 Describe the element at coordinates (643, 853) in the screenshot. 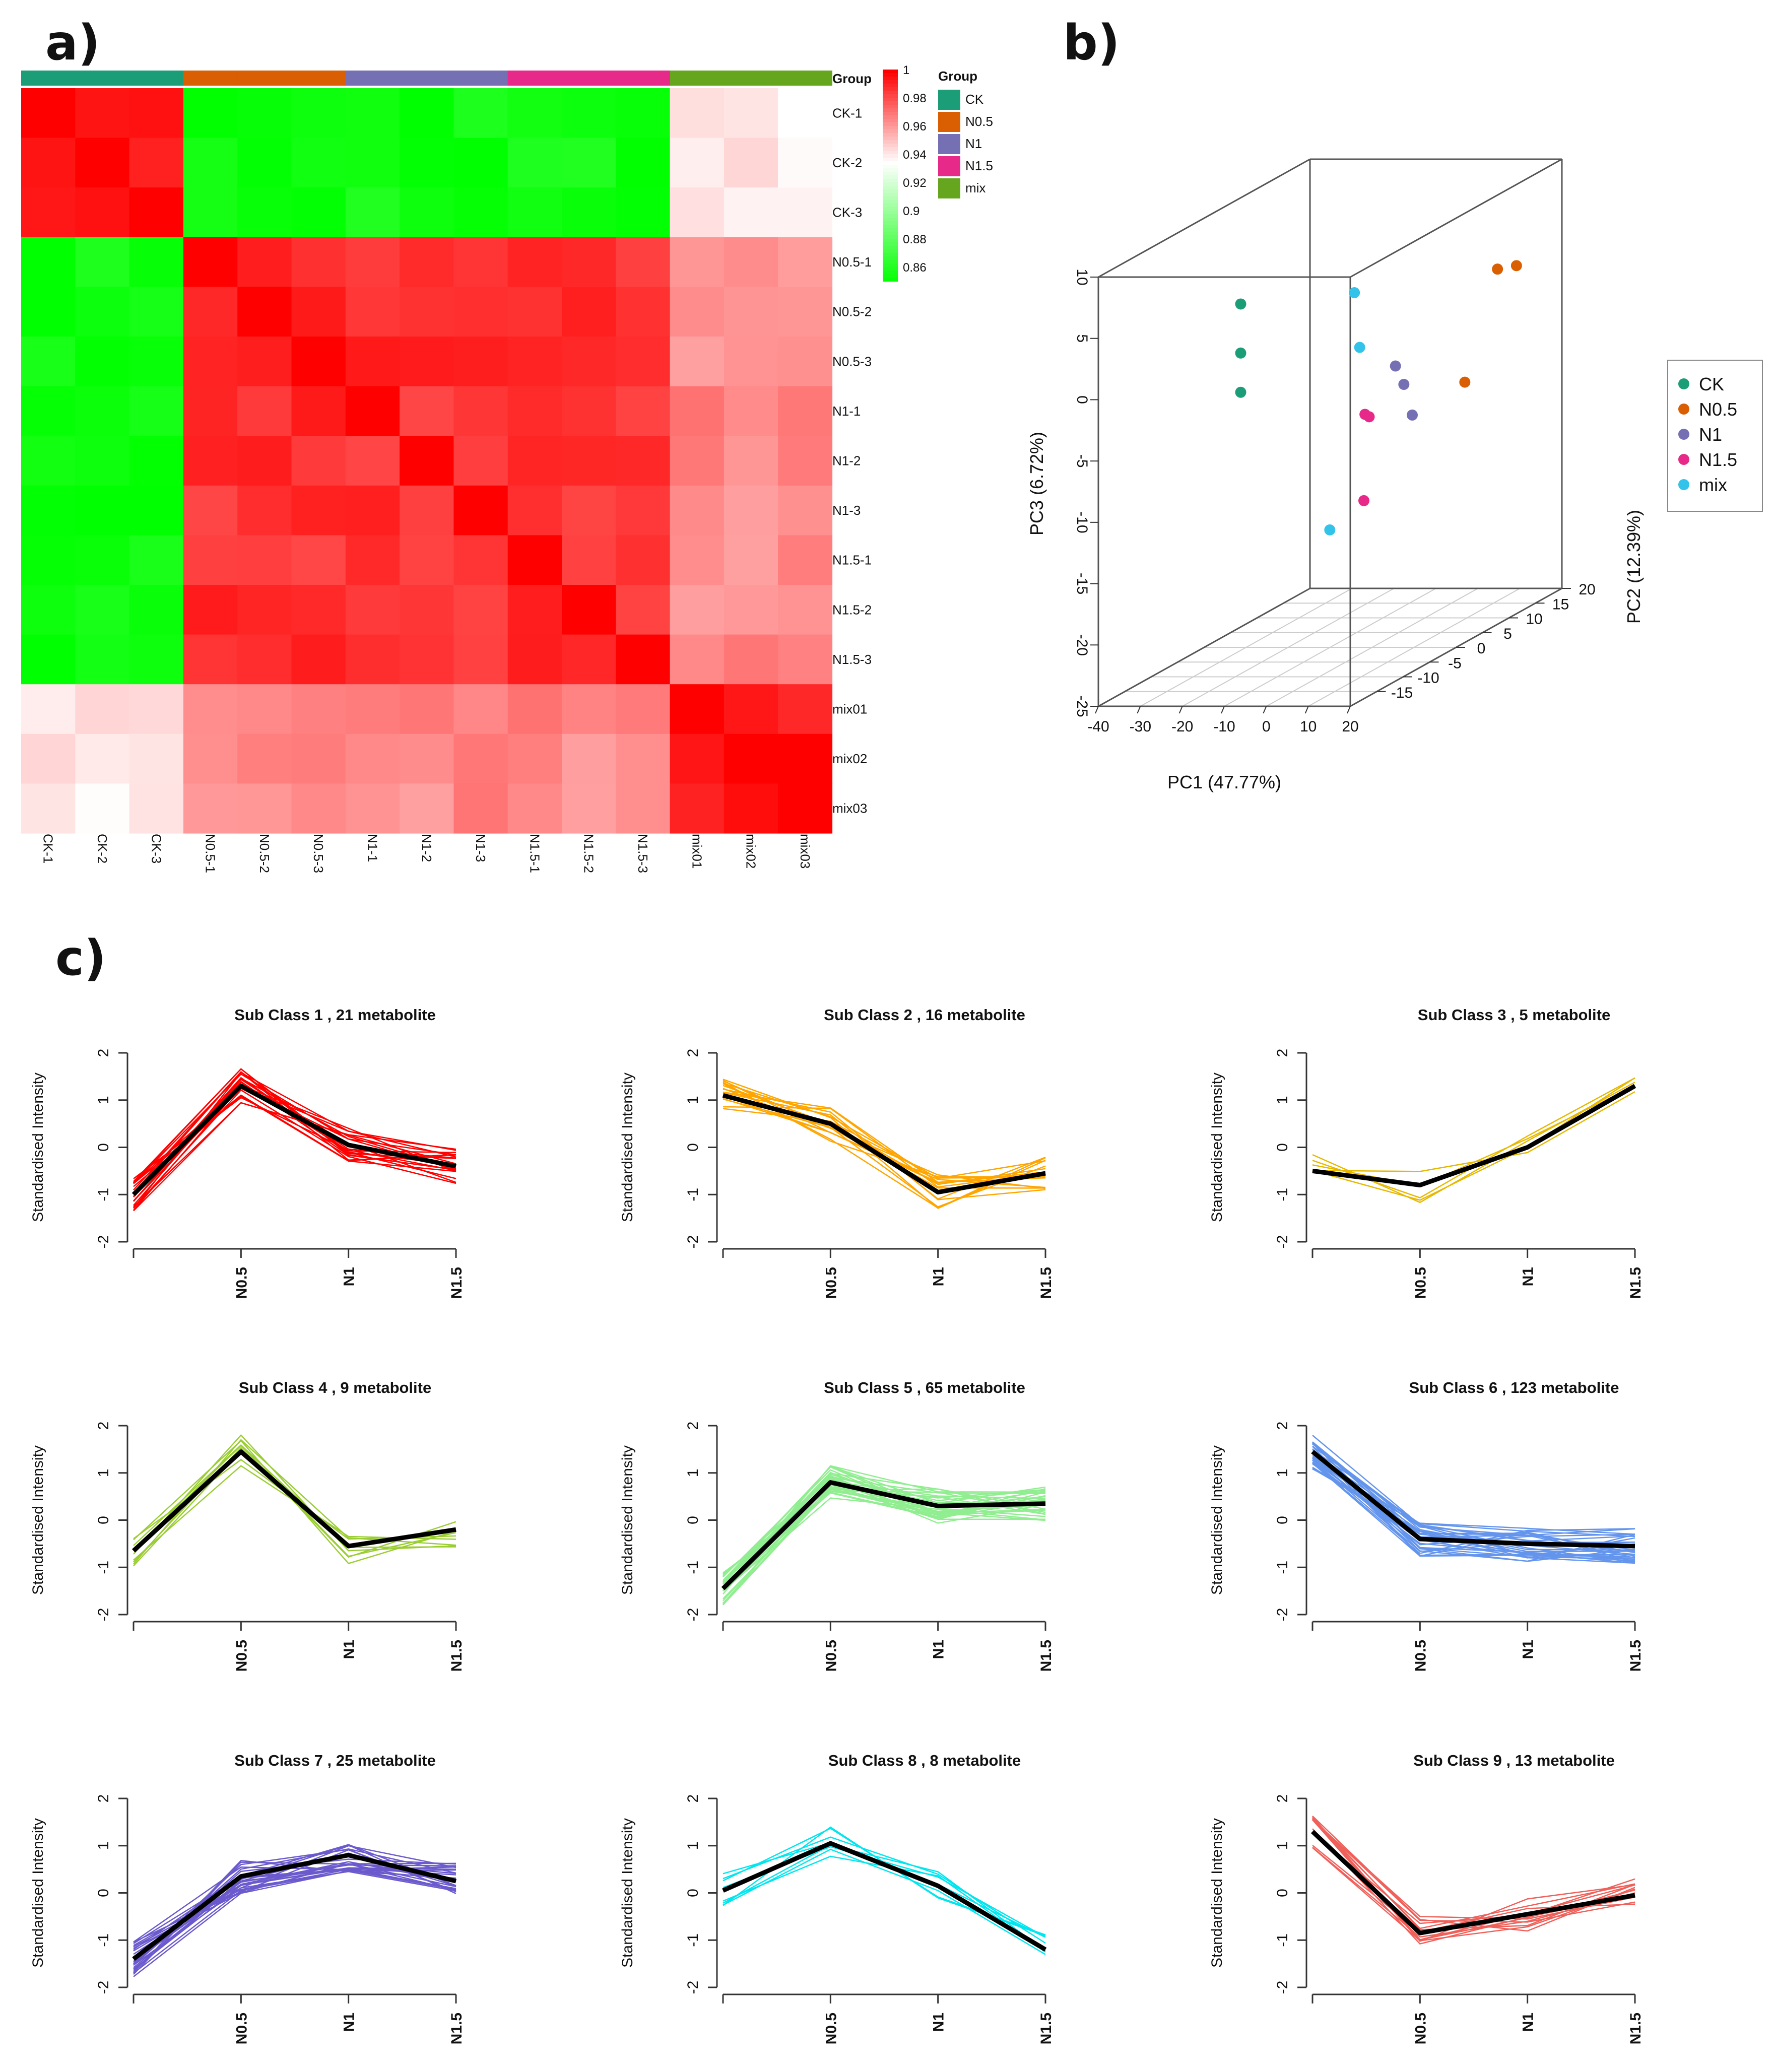

I see `column-label: N1.5-3` at that location.